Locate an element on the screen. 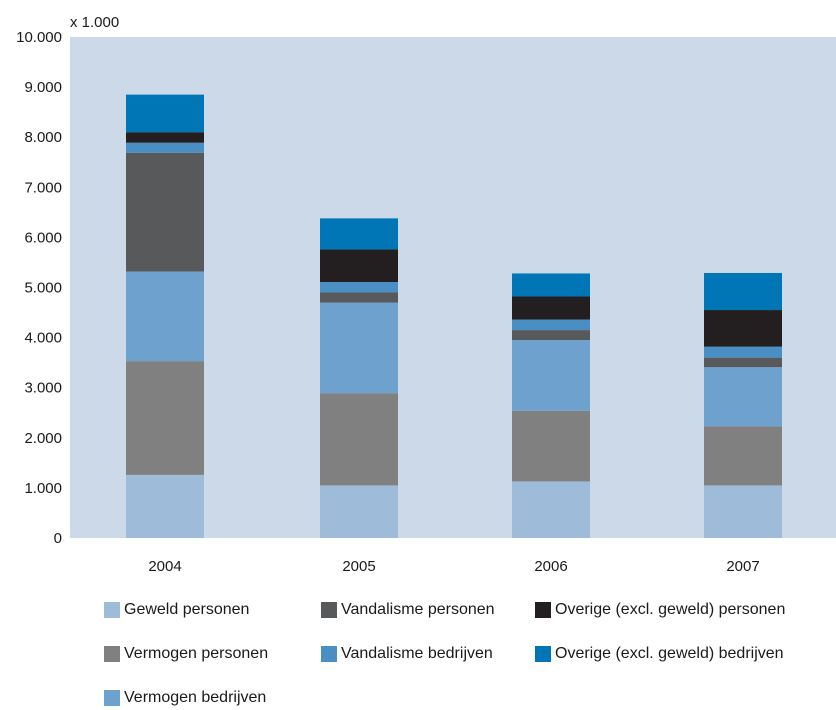 The width and height of the screenshot is (836, 710). legend-item: Overige (excl. geweld) personen is located at coordinates (685, 610).